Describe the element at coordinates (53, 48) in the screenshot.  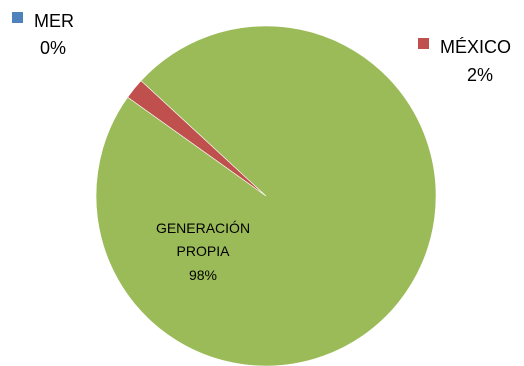
I see `mer-percent: 0%` at that location.